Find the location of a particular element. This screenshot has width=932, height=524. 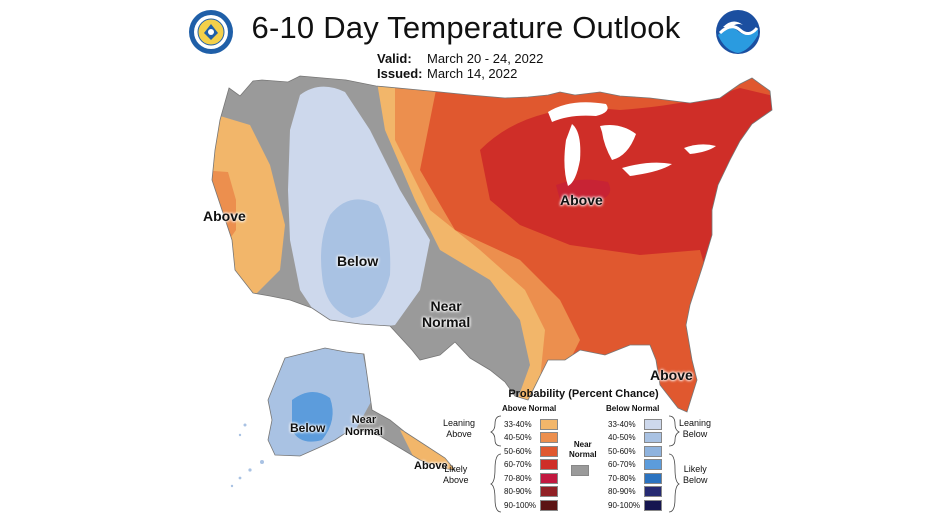

above-range-label: 70-80% is located at coordinates (518, 478).